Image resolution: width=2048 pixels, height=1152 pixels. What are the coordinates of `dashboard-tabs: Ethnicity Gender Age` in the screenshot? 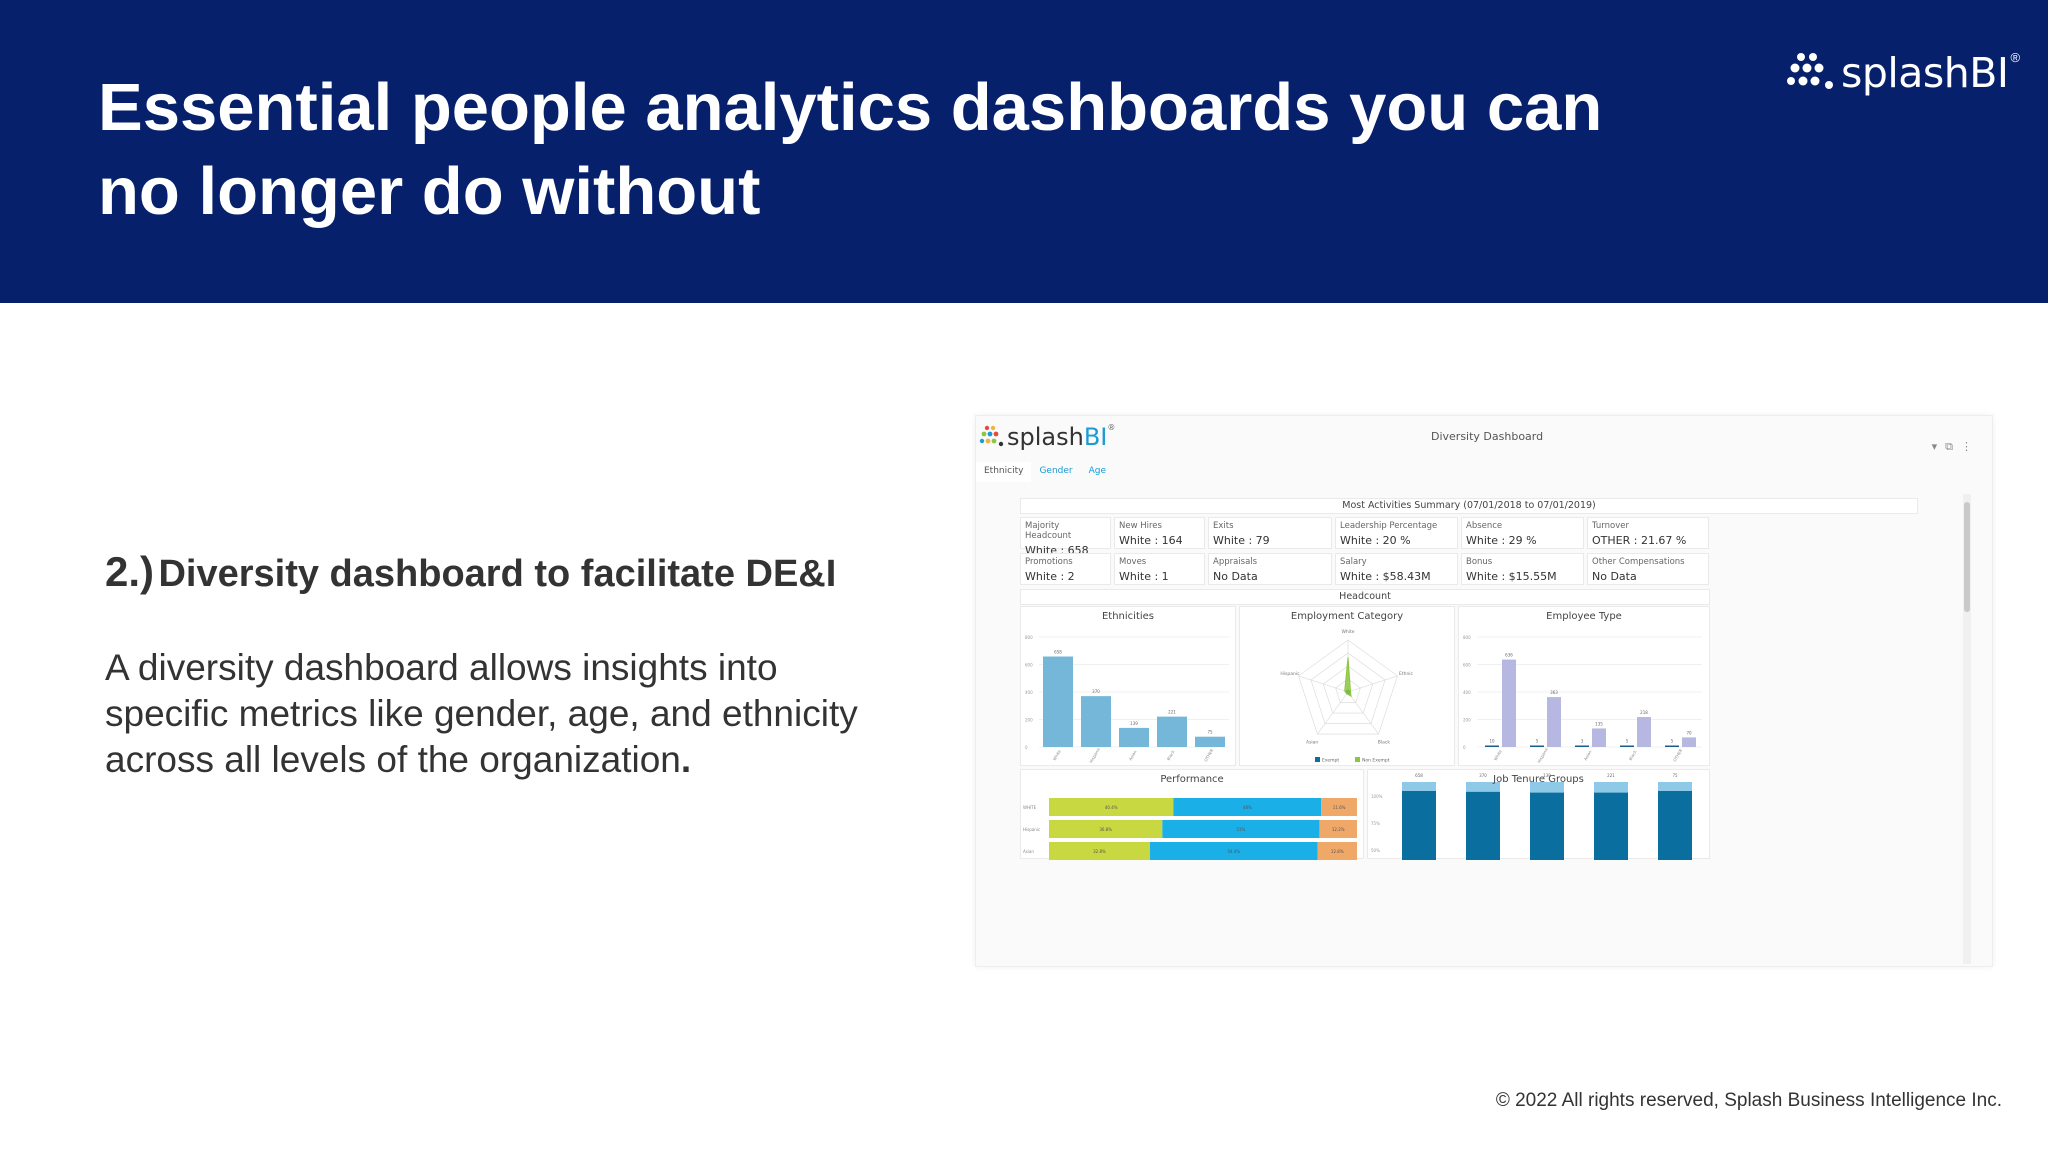 It's located at (1045, 472).